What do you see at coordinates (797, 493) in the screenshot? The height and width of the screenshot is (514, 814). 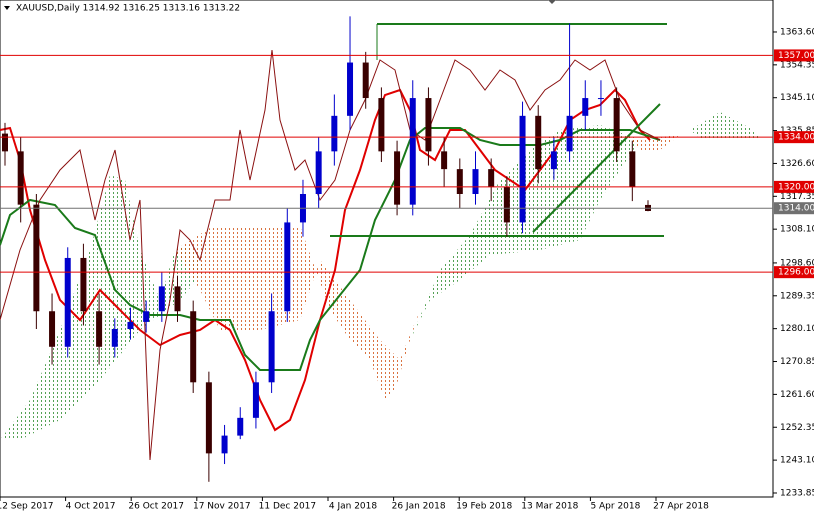 I see `y-tick-label: 1233.85` at bounding box center [797, 493].